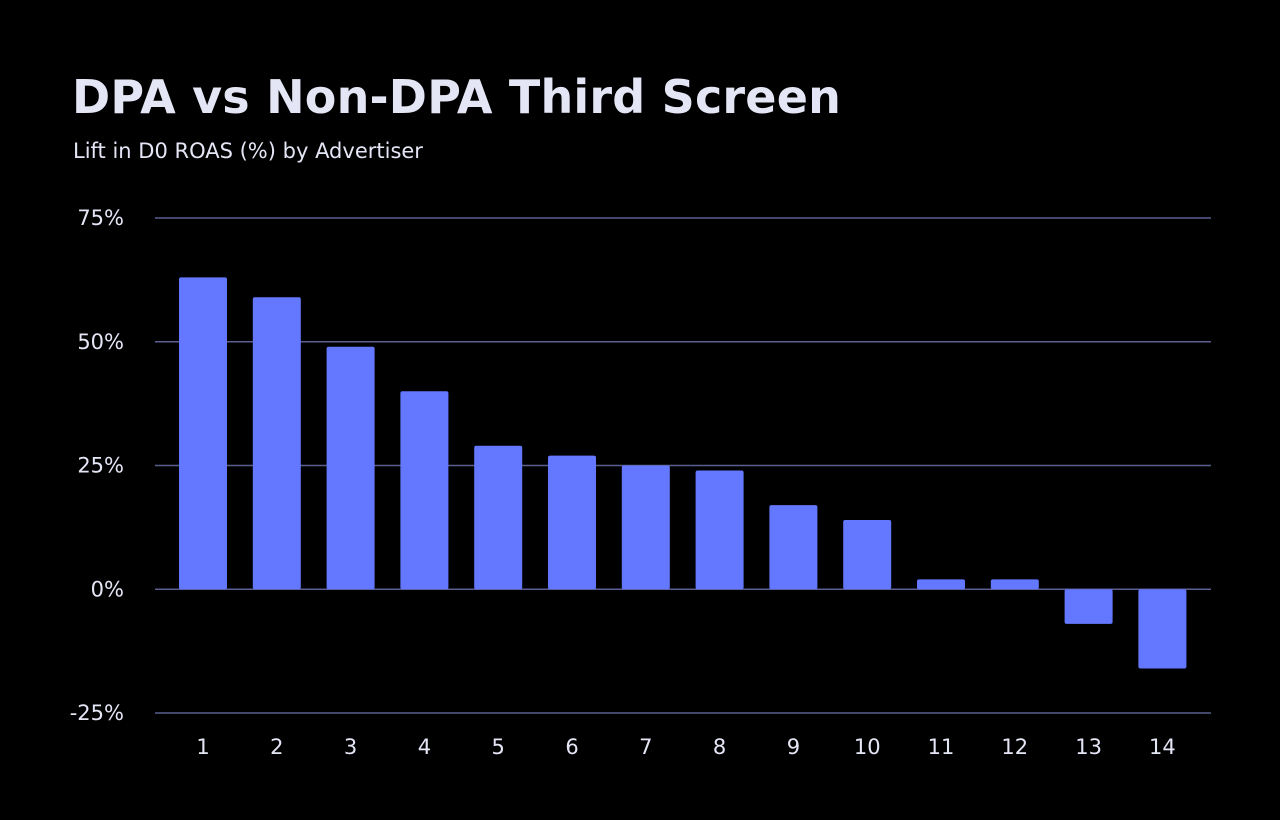 The image size is (1280, 820). What do you see at coordinates (1014, 747) in the screenshot?
I see `x-tick-label: 12` at bounding box center [1014, 747].